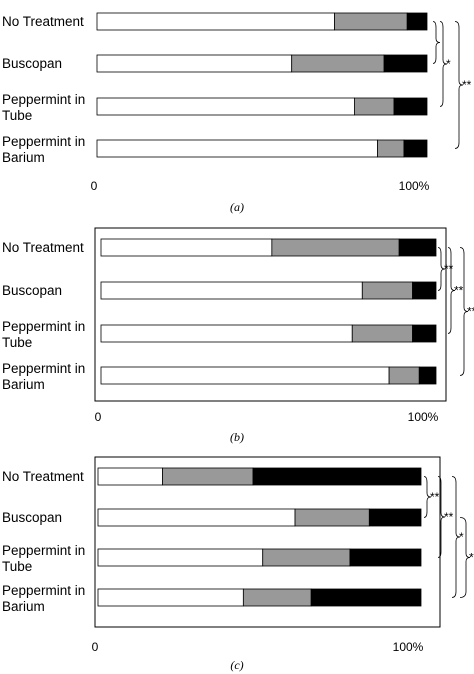  Describe the element at coordinates (236, 665) in the screenshot. I see `panel-caption: (c)` at that location.